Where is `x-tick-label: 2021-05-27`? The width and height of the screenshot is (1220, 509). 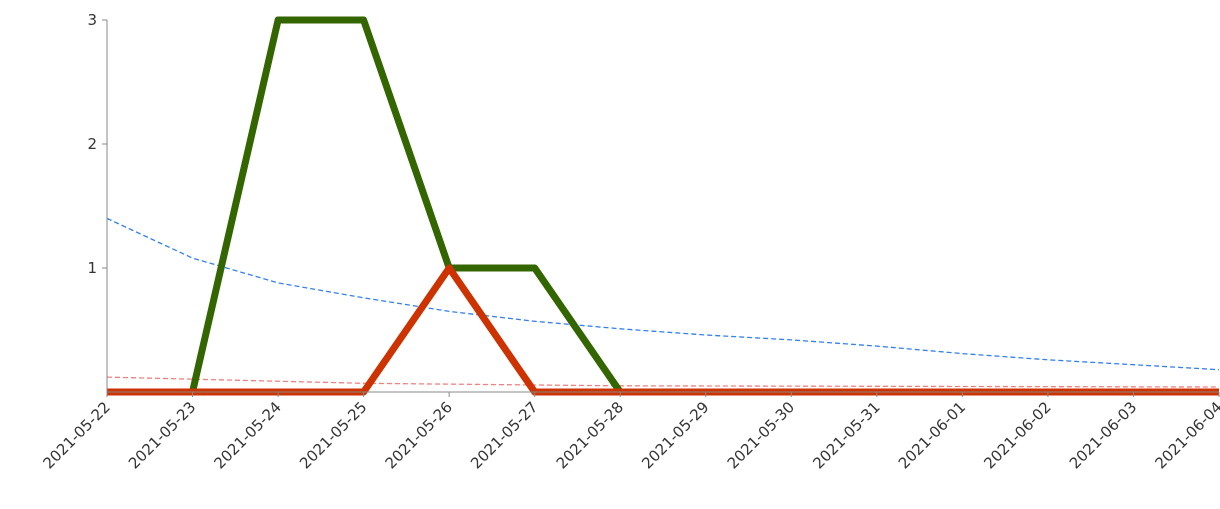 x-tick-label: 2021-05-27 is located at coordinates (504, 435).